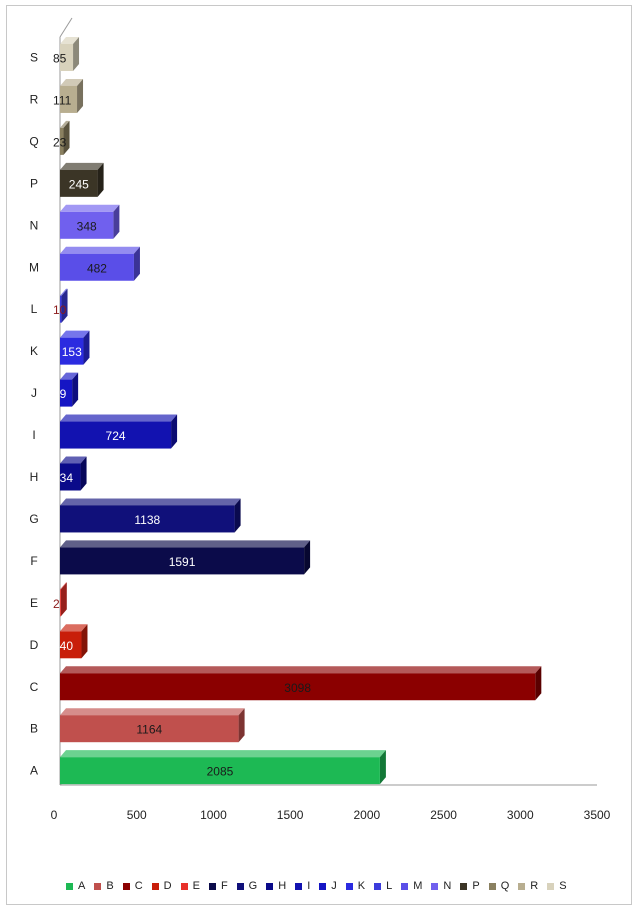 This screenshot has width=638, height=909. Describe the element at coordinates (136, 263) in the screenshot. I see `bar-side-M` at that location.